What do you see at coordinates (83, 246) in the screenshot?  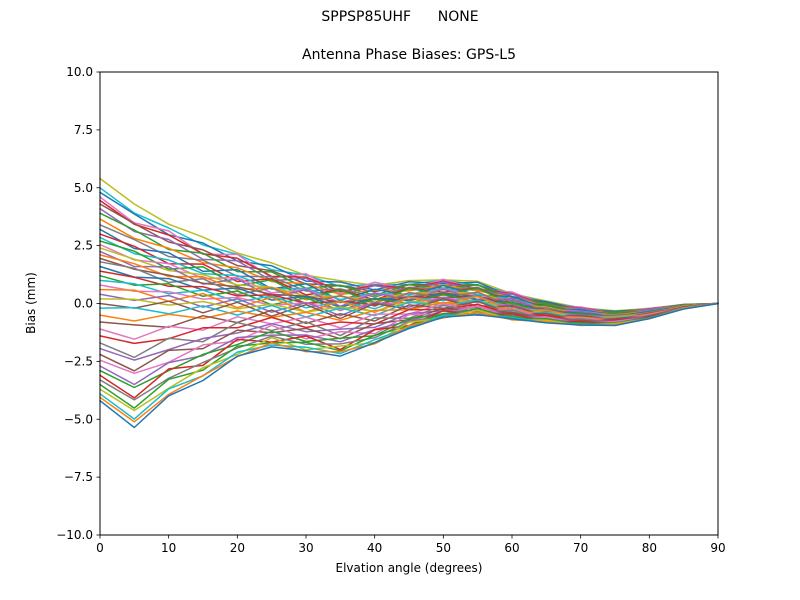 I see `y-tick-label: 2.5` at bounding box center [83, 246].